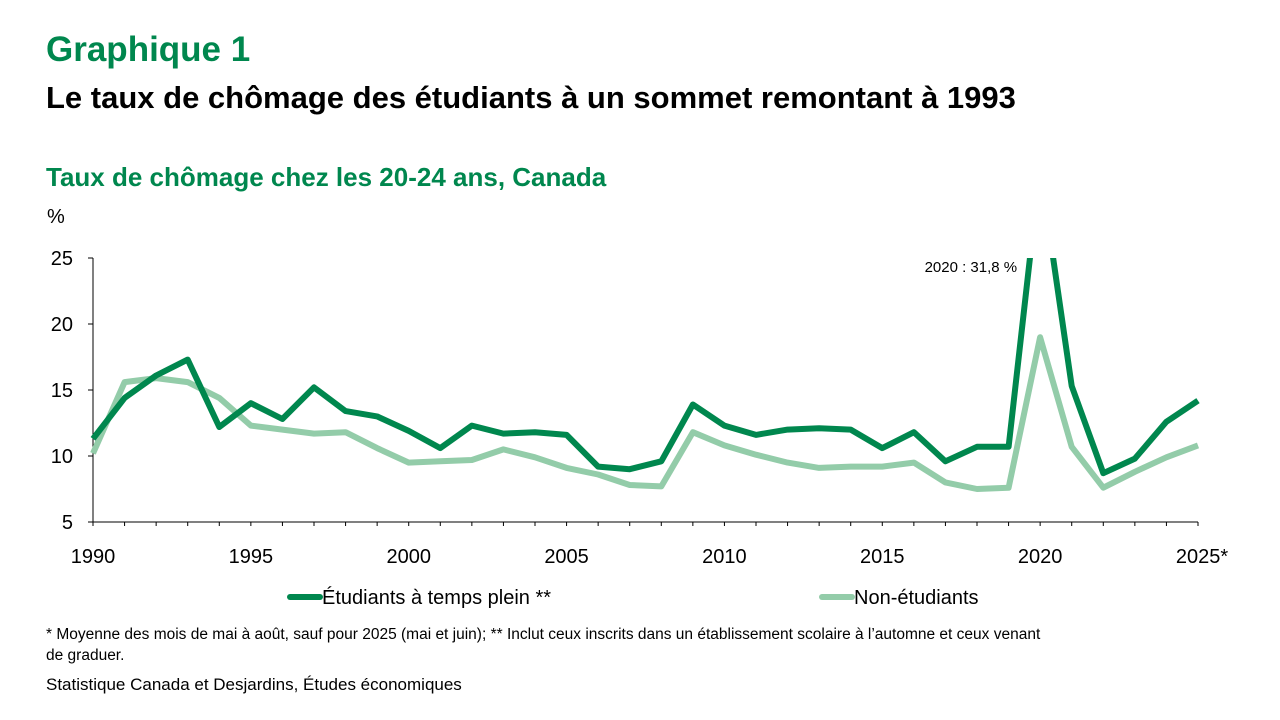 The width and height of the screenshot is (1280, 720). I want to click on y-tick-label: 25, so click(62, 259).